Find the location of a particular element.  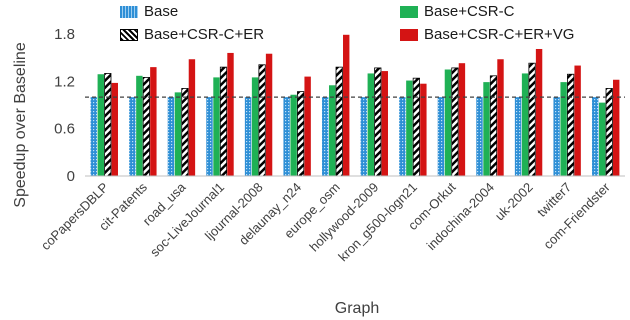

y-tick-label: 0 is located at coordinates (71, 176).